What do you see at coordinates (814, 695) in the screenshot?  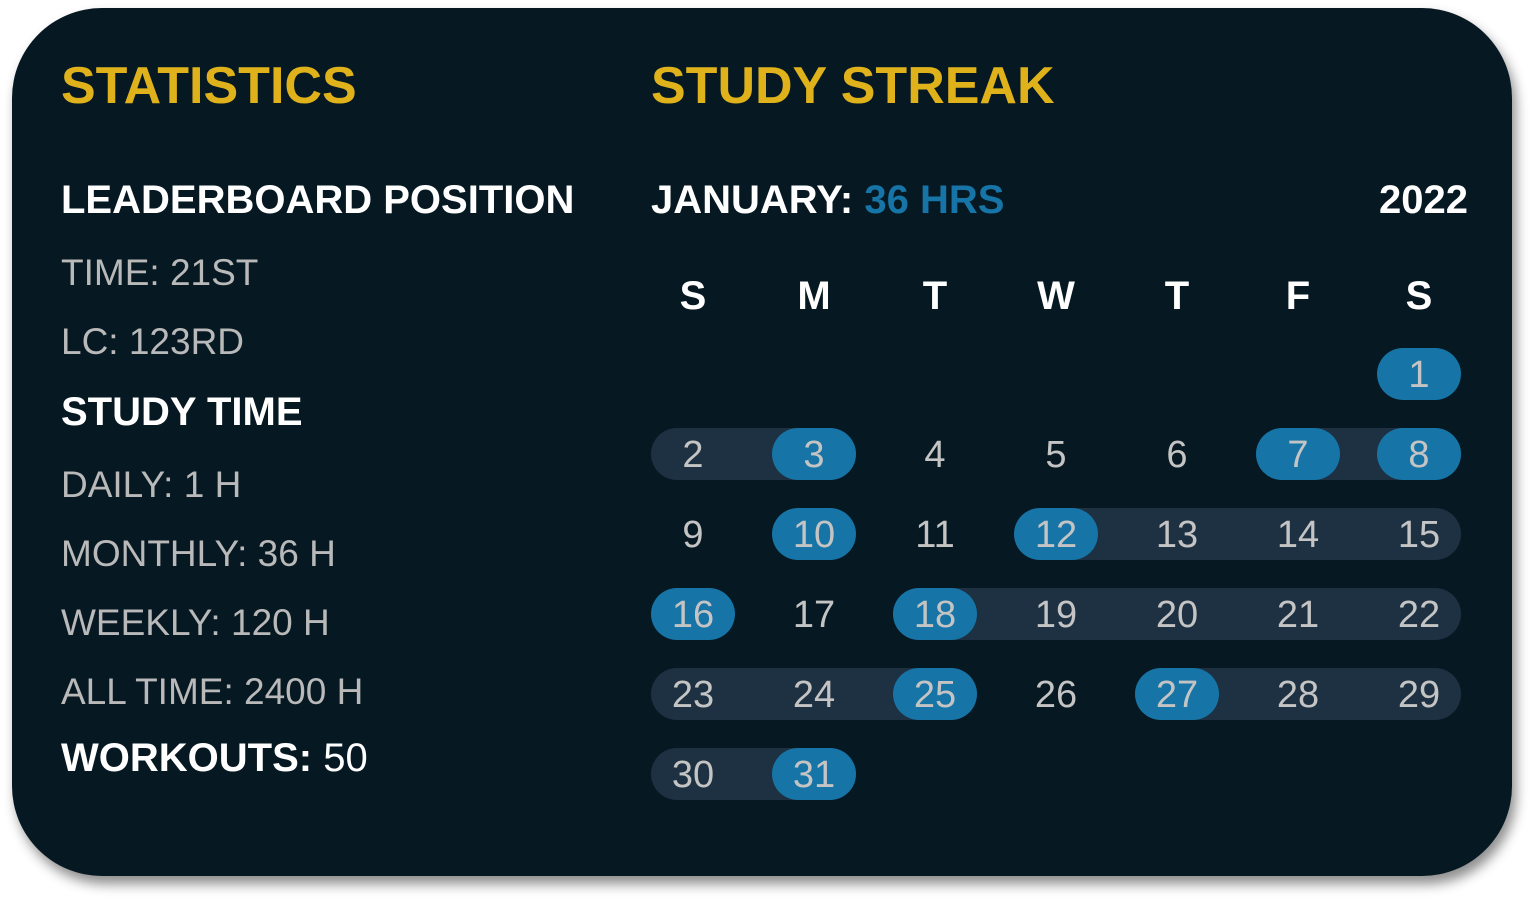 I see `calendar-day: 24` at bounding box center [814, 695].